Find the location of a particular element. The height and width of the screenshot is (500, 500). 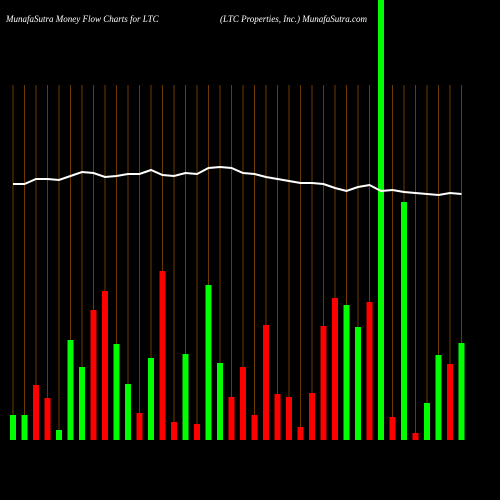

chart-title: MunafaSutra Money Flow Charts for LTC is located at coordinates (82, 19).